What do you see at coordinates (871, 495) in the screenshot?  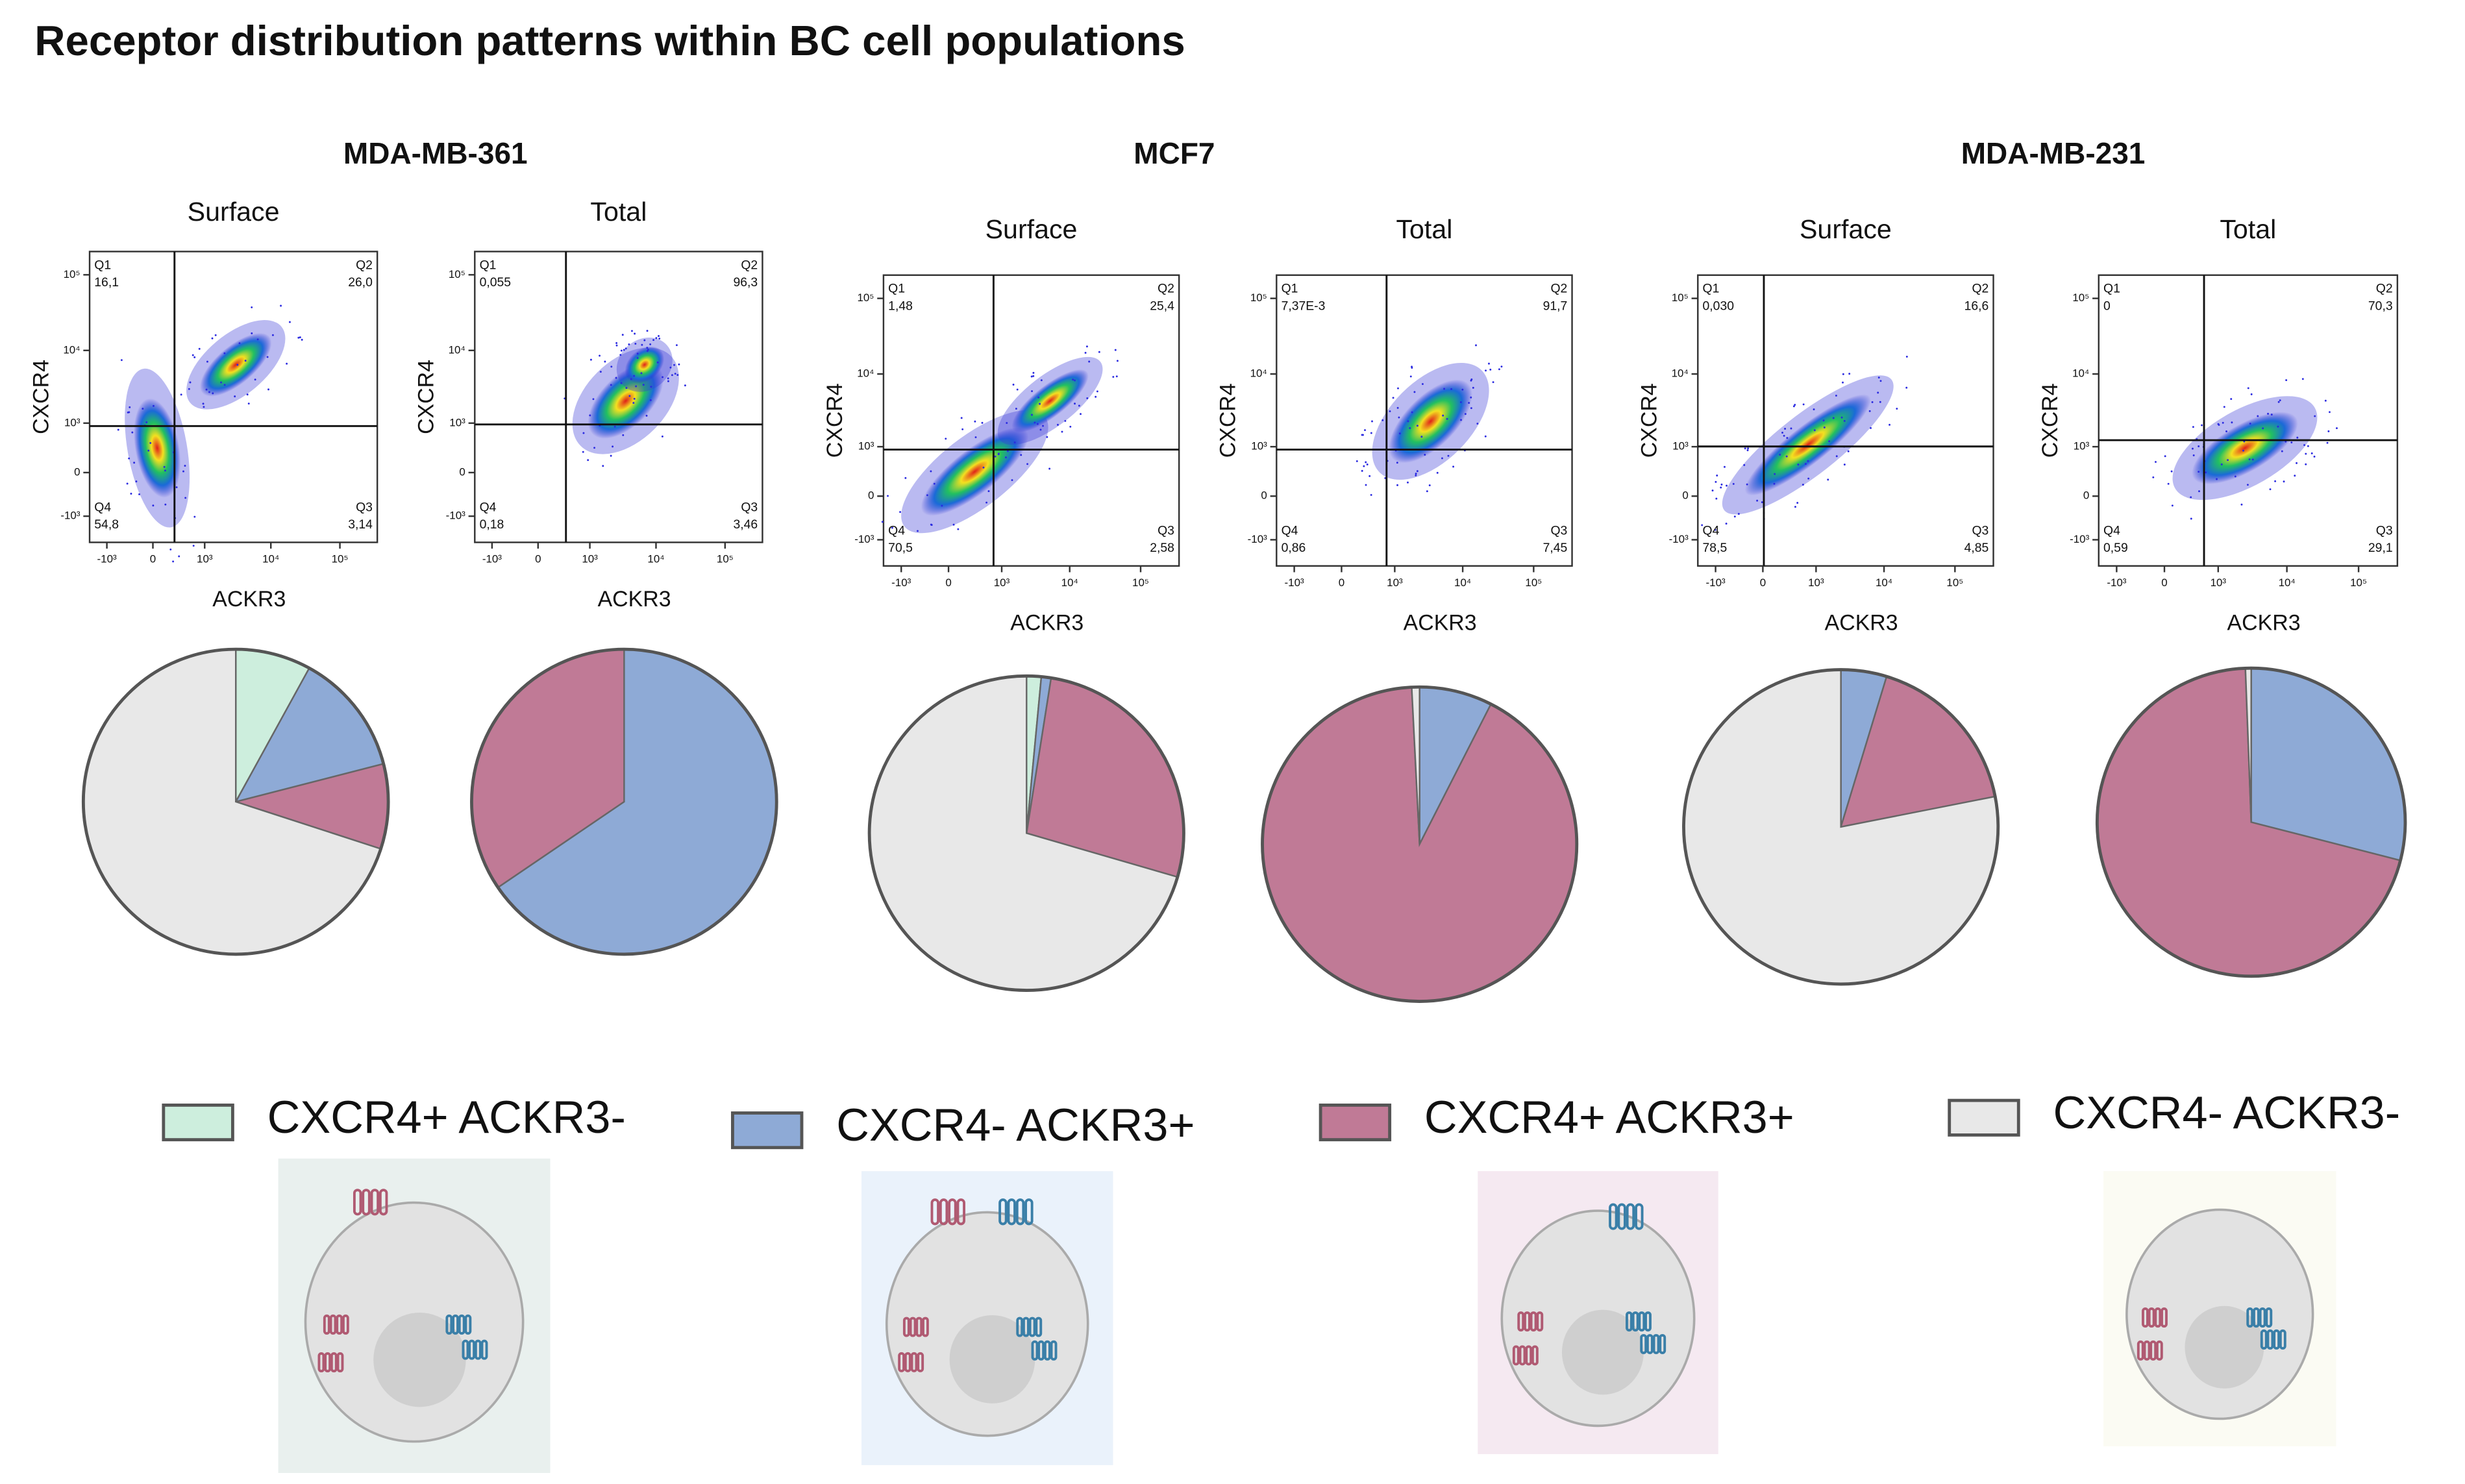 I see `y-tick-label: 0` at bounding box center [871, 495].